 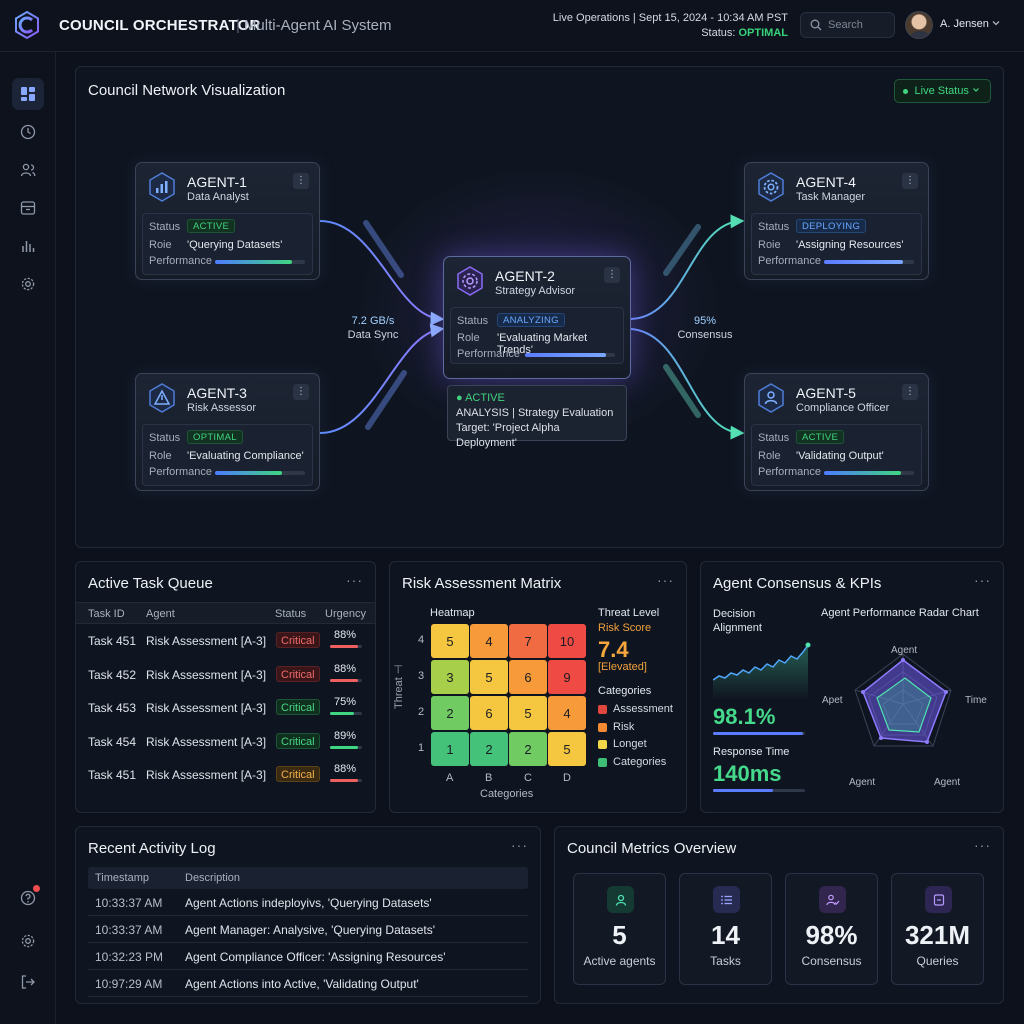 I want to click on list-icon, so click(x=726, y=899).